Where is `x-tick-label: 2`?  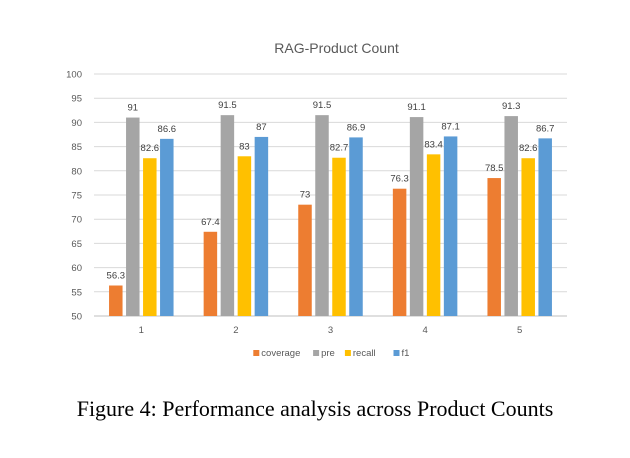
x-tick-label: 2 is located at coordinates (235, 330).